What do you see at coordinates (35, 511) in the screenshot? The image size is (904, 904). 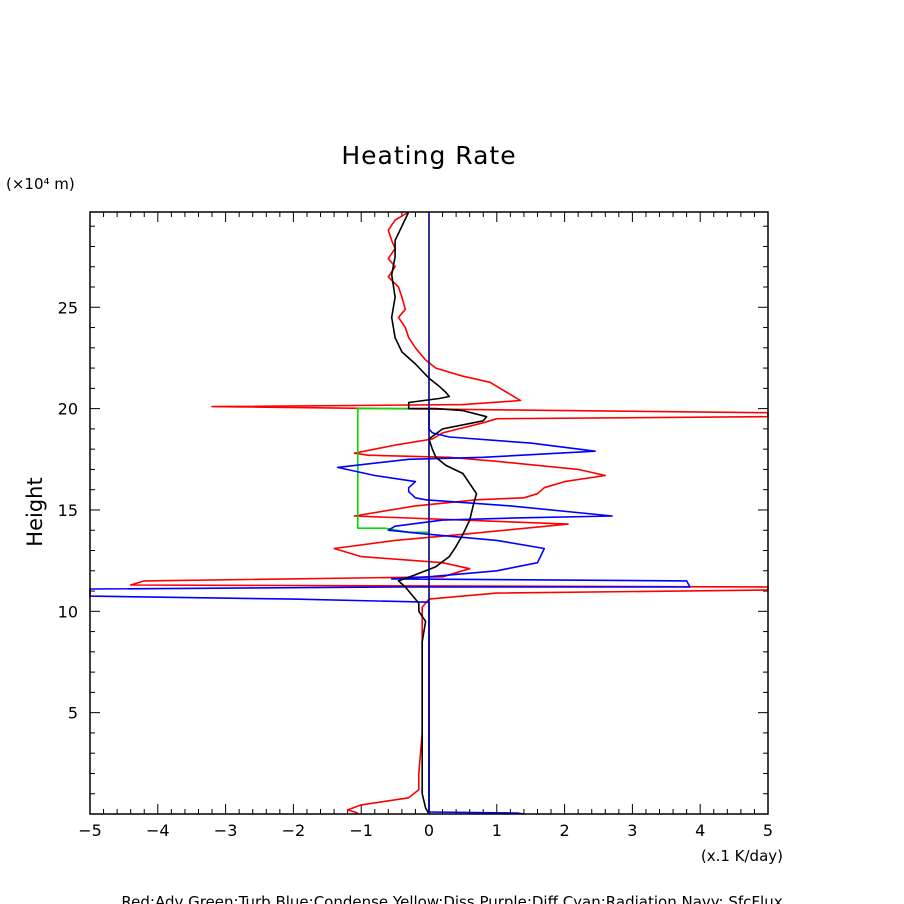 I see `y-axis-label: Height` at bounding box center [35, 511].